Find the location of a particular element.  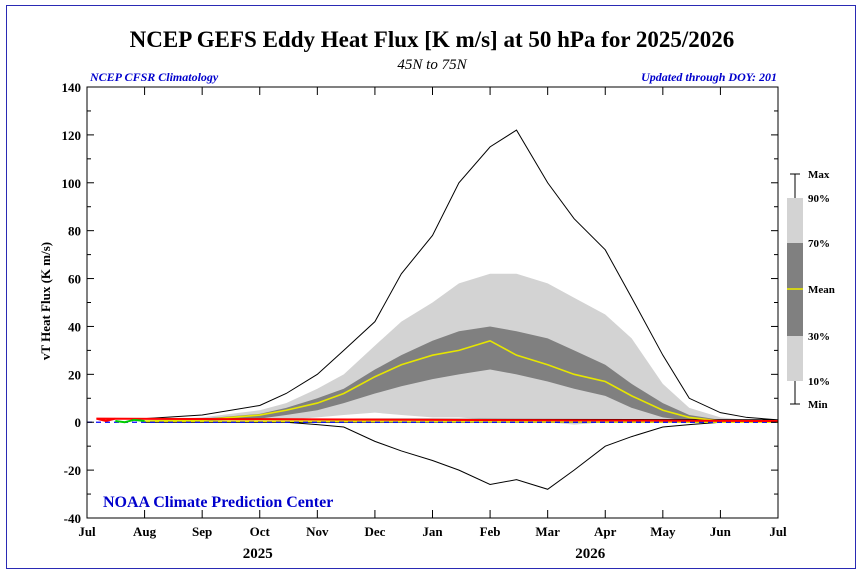

x-tick-label: Feb is located at coordinates (490, 531).